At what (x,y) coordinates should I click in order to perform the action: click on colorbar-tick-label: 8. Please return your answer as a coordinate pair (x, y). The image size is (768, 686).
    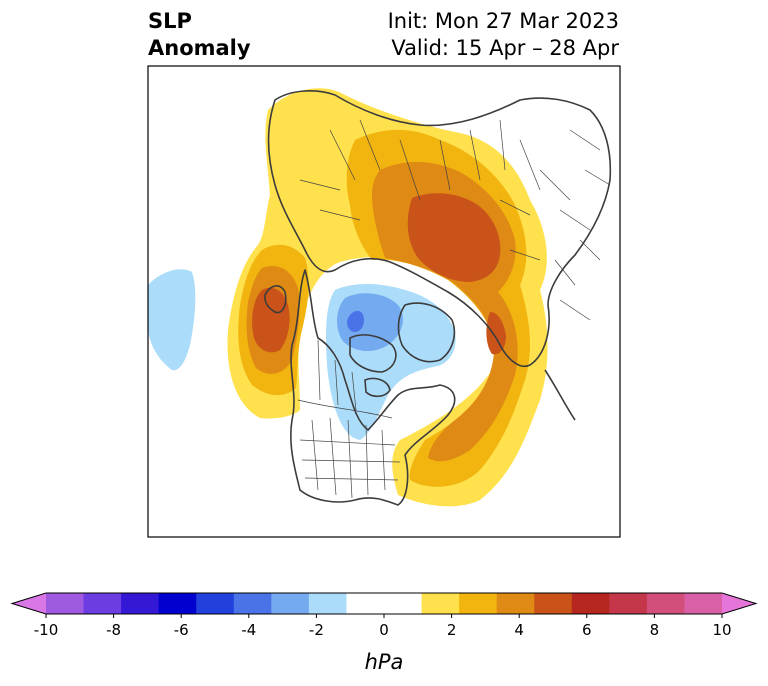
    Looking at the image, I should click on (655, 630).